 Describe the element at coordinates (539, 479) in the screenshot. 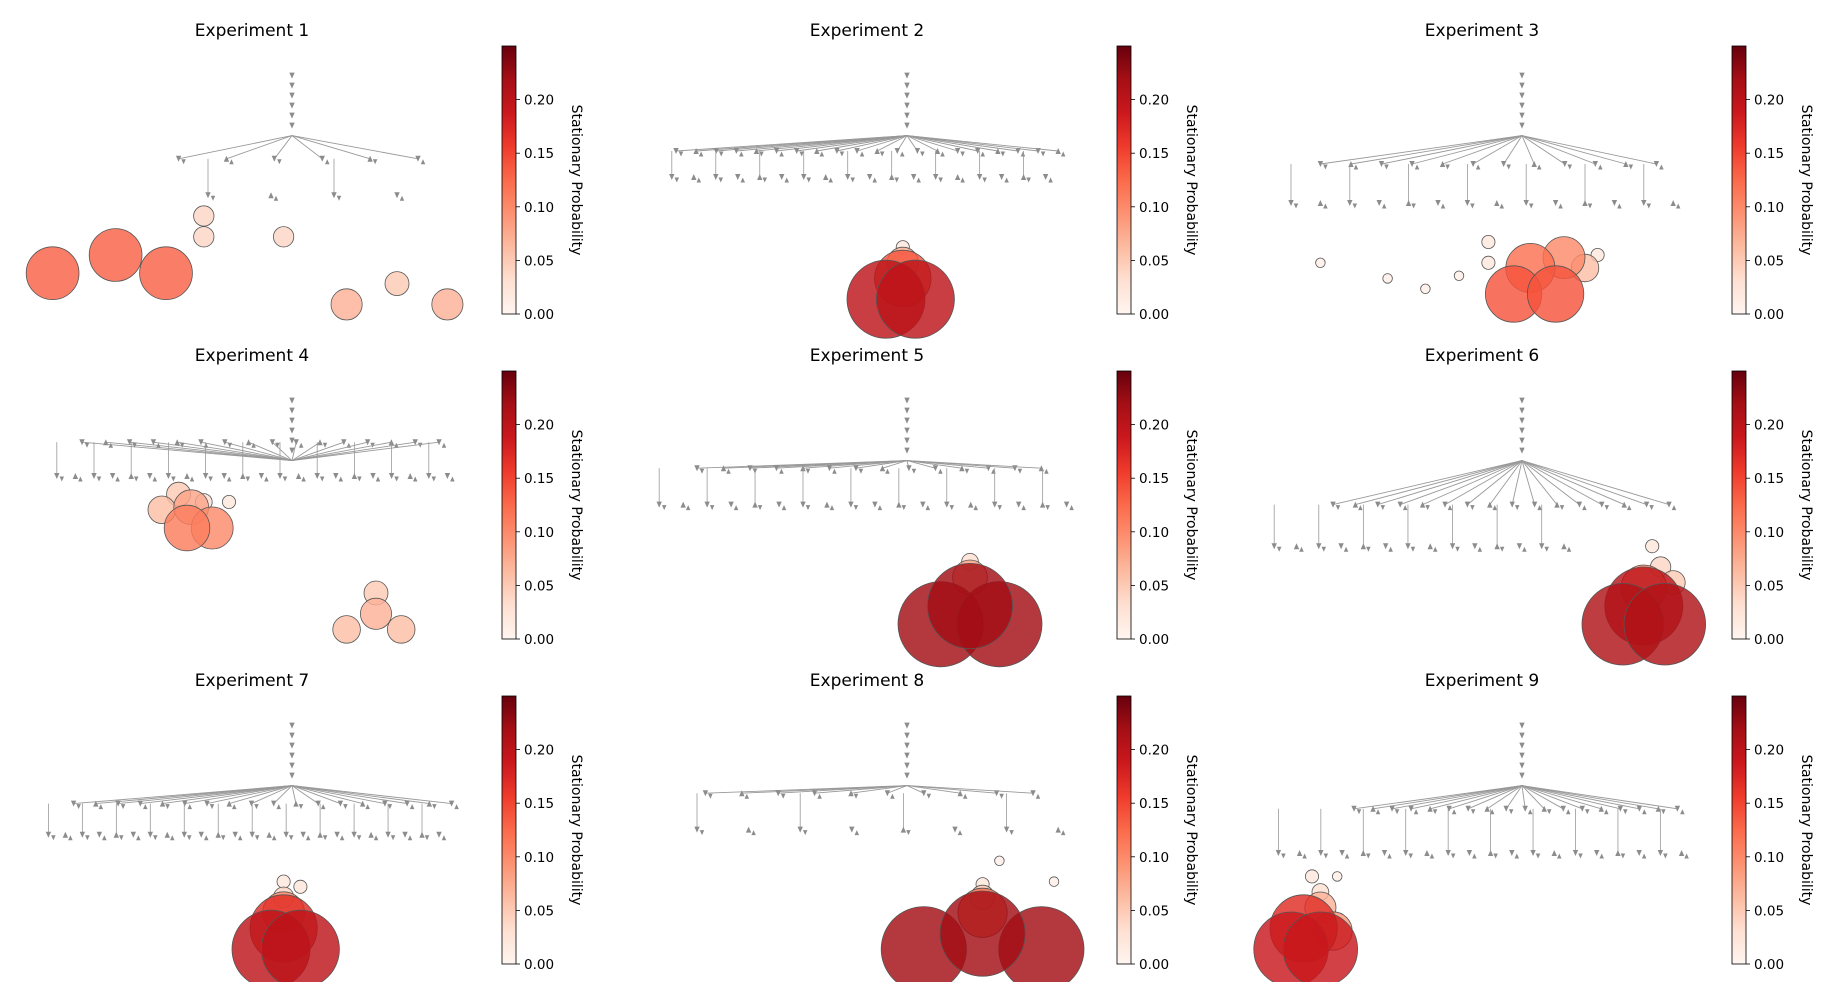

I see `colorbar-tick-label: 0.15` at that location.